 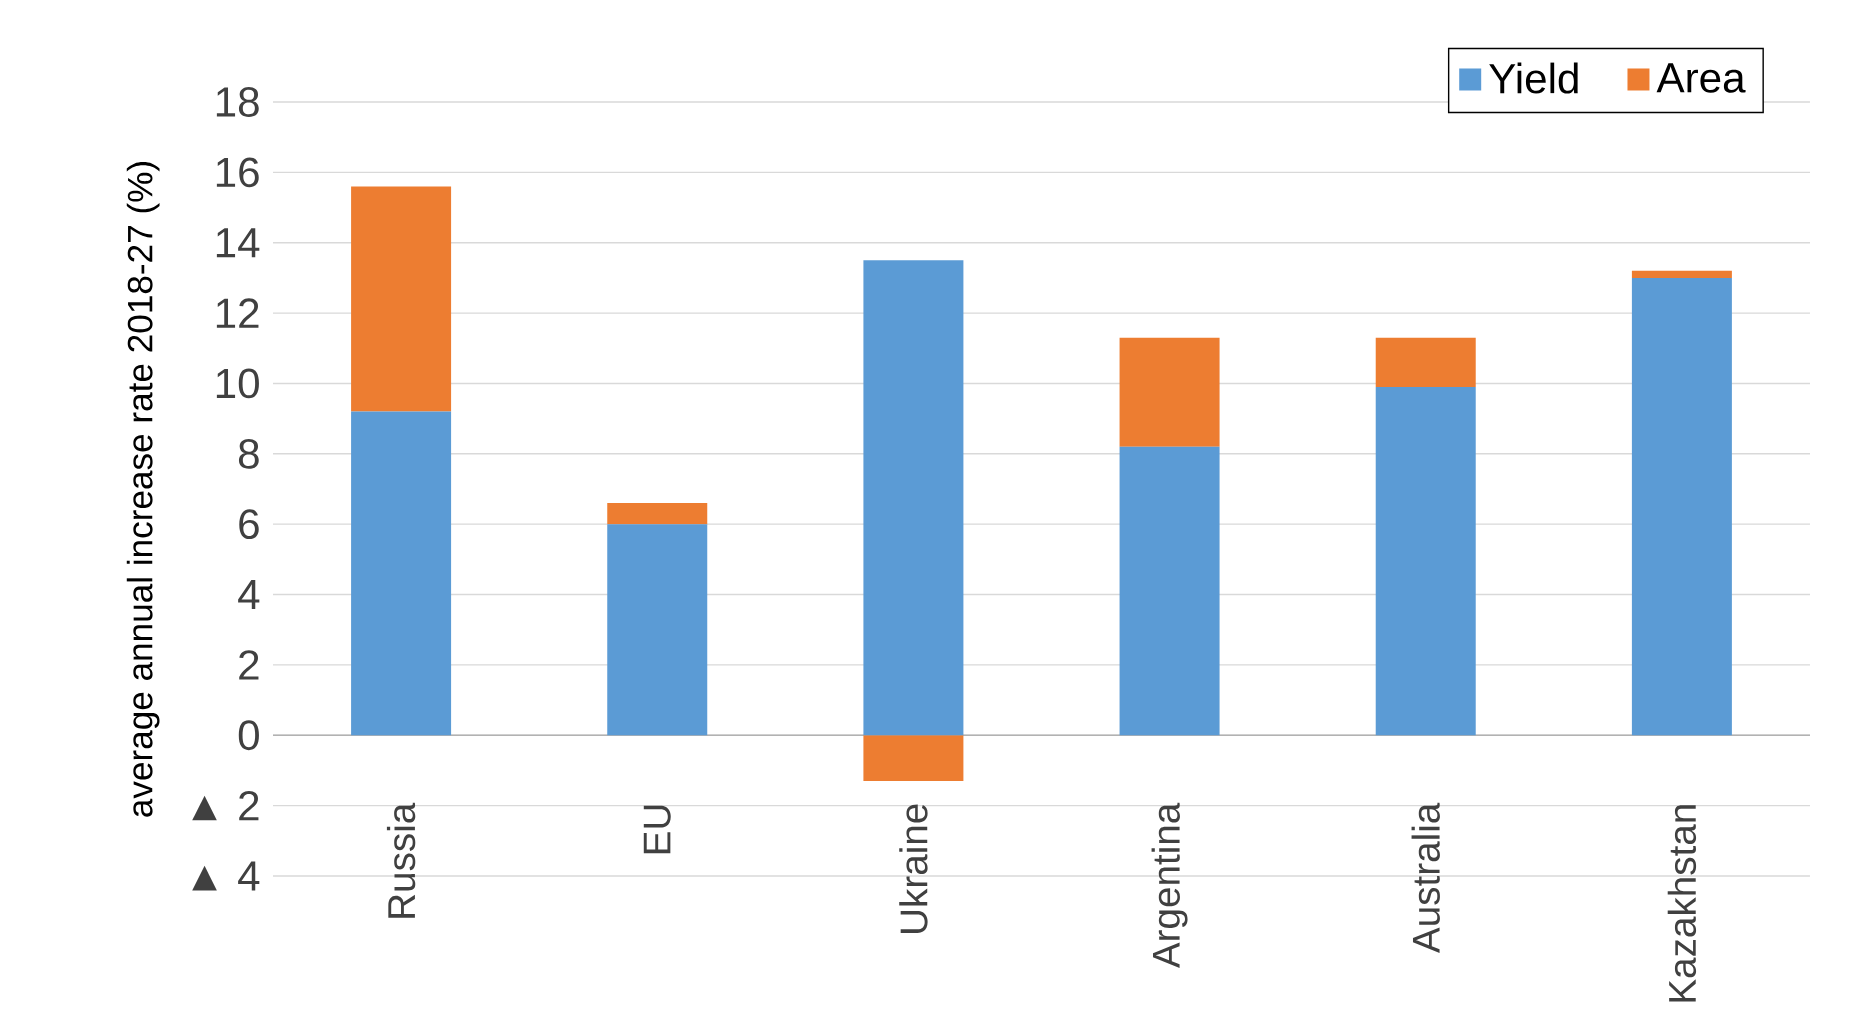 I want to click on legend-label: Yield, so click(x=1533, y=78).